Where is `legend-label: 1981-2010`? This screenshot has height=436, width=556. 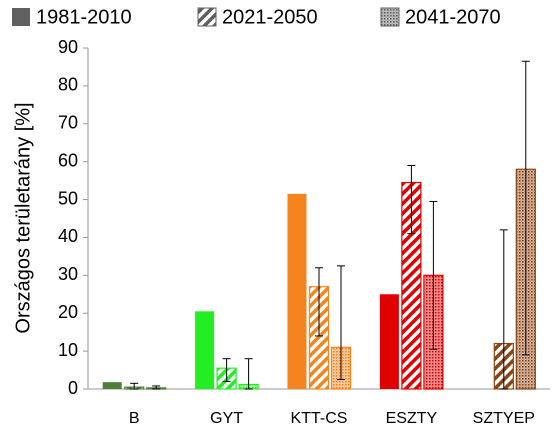
legend-label: 1981-2010 is located at coordinates (84, 17).